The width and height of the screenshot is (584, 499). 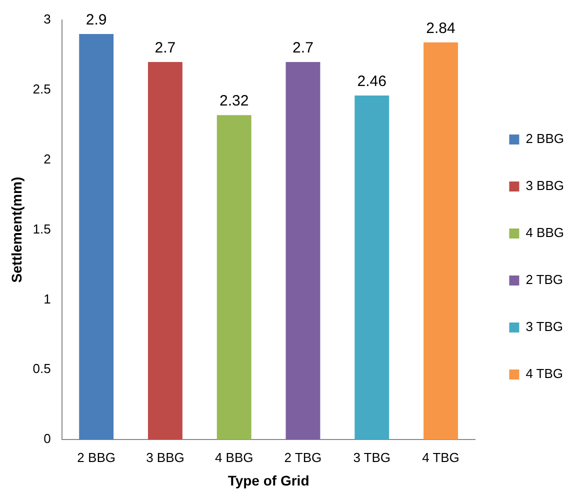 What do you see at coordinates (16, 229) in the screenshot?
I see `y-axis-title: Settlement(mm)` at bounding box center [16, 229].